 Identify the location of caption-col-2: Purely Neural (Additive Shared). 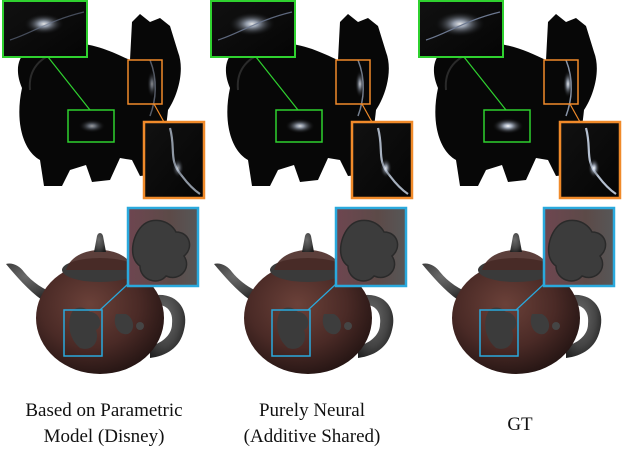
(312, 424).